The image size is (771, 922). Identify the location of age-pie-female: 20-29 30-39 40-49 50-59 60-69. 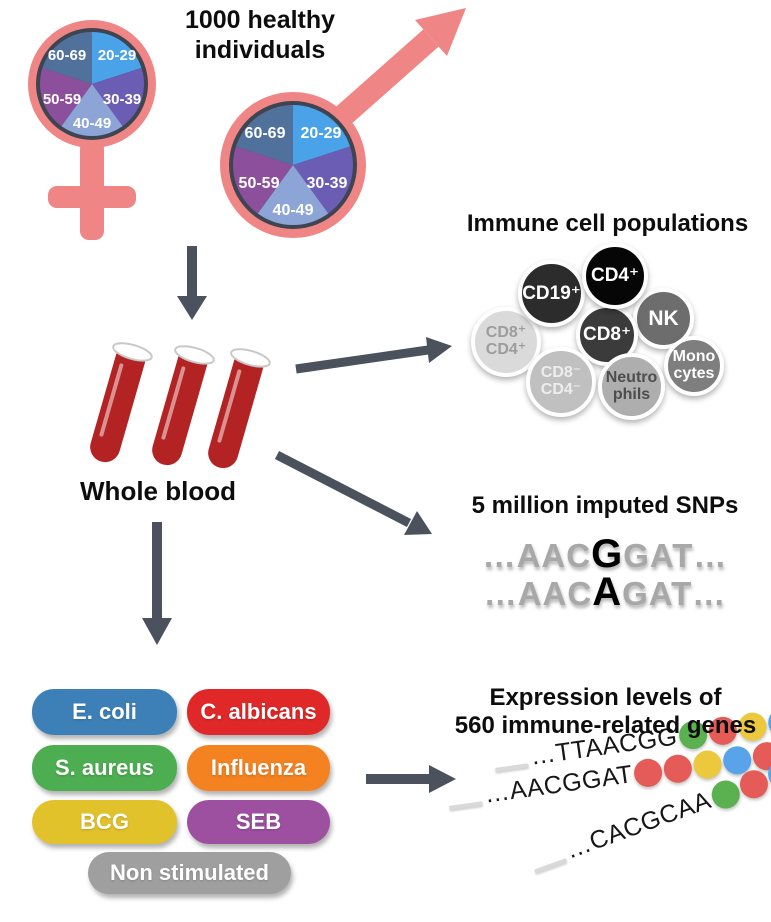
(92, 84).